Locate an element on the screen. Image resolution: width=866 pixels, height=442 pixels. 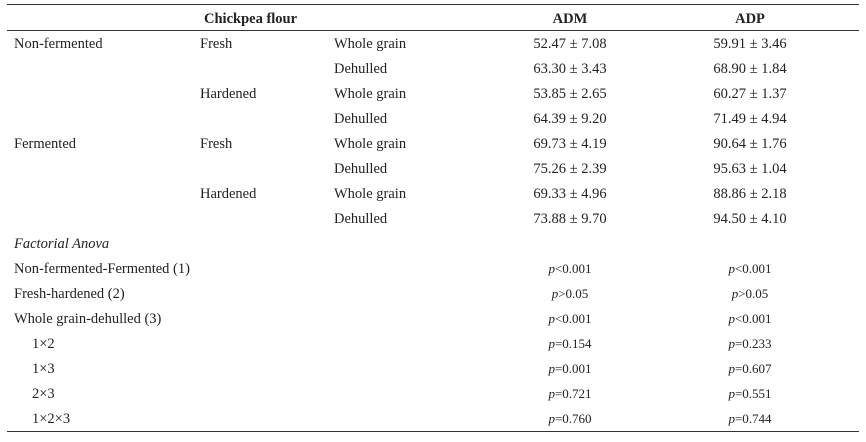
adm-value: 53.85 ± 2.65 is located at coordinates (570, 94).